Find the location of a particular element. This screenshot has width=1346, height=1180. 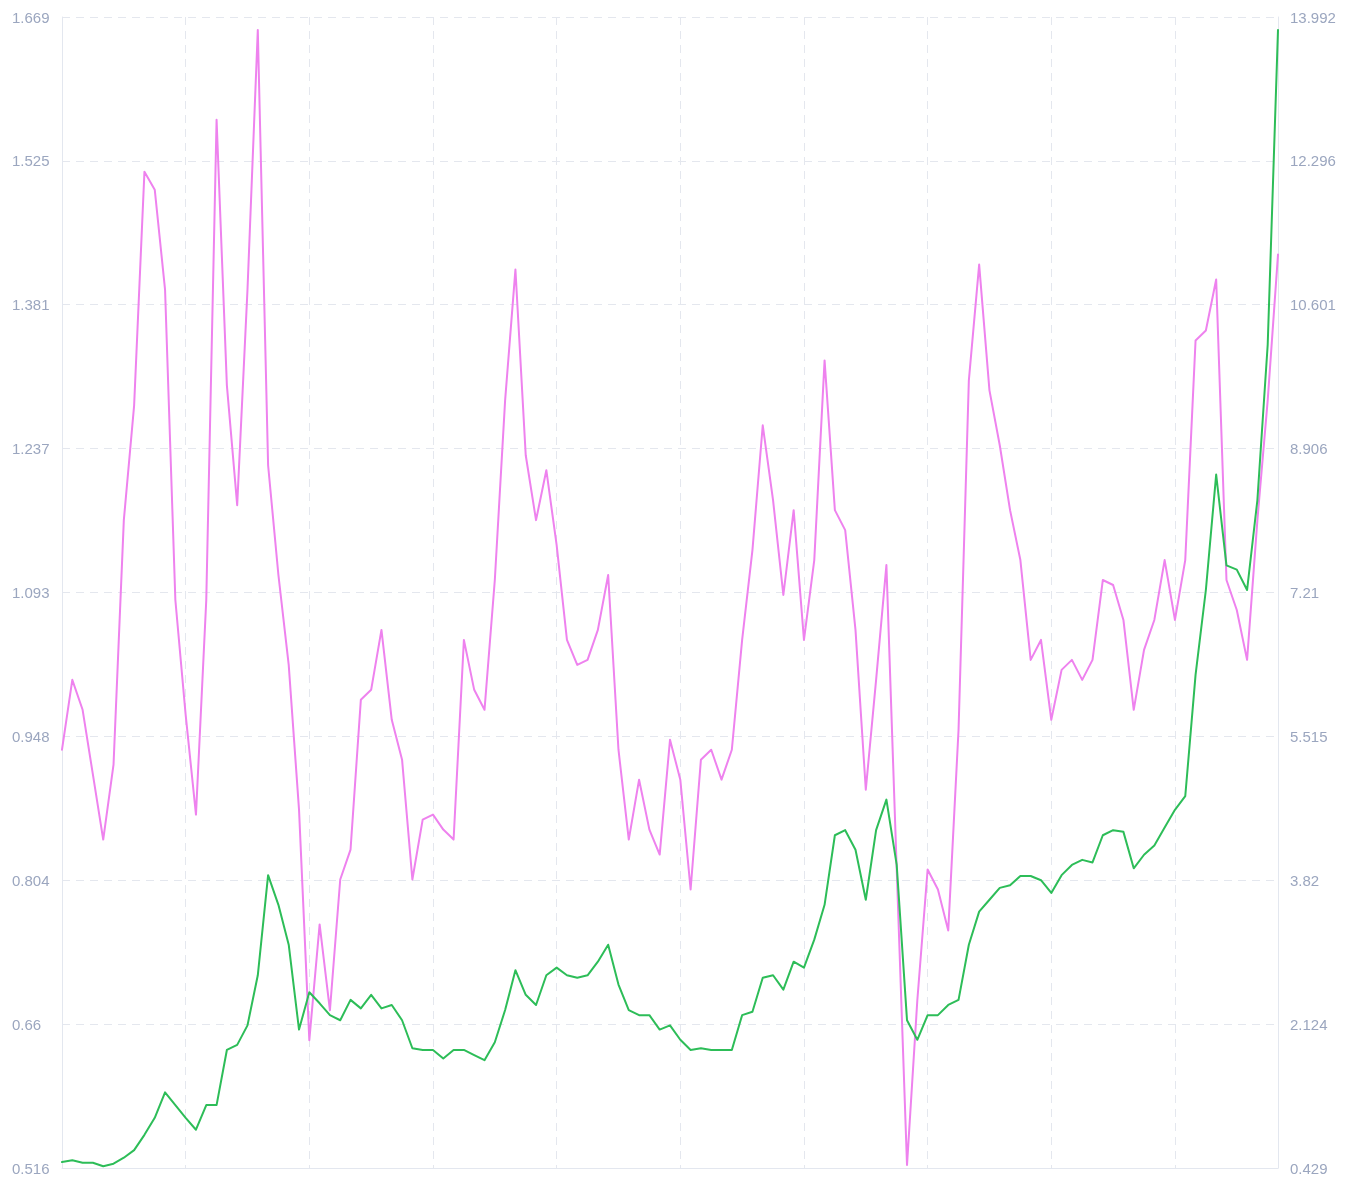

y2-tick-label: 13.992 is located at coordinates (1313, 17).